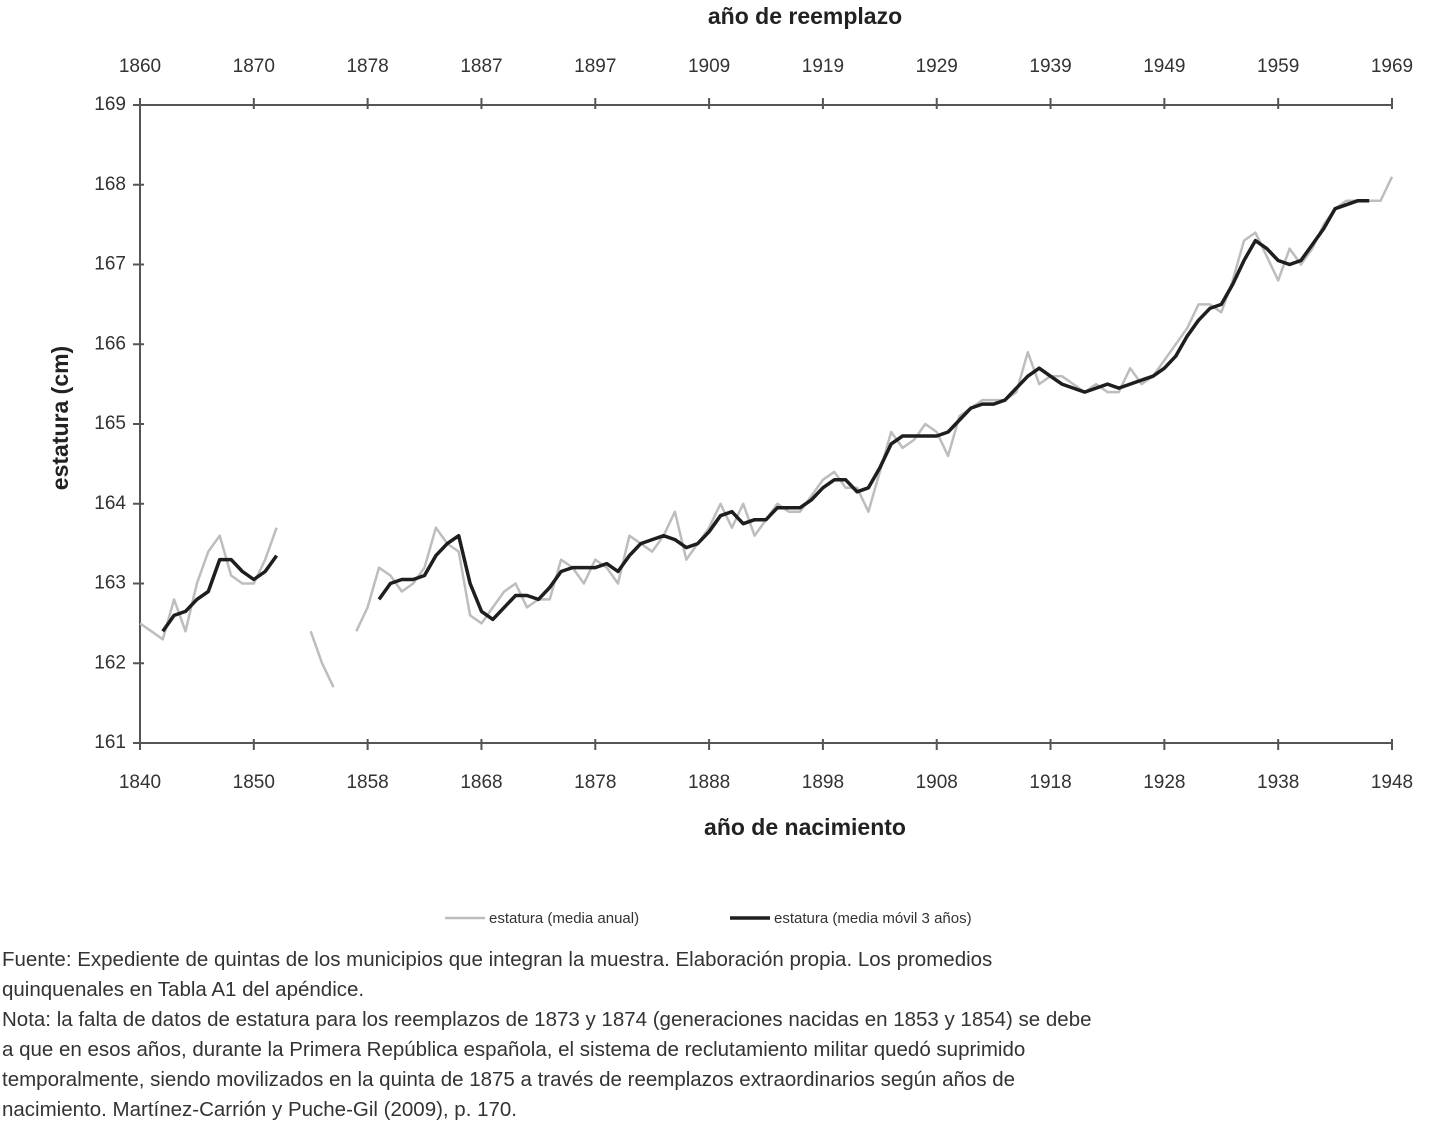 The image size is (1429, 1133). I want to click on top-tick-label: 1919, so click(823, 66).